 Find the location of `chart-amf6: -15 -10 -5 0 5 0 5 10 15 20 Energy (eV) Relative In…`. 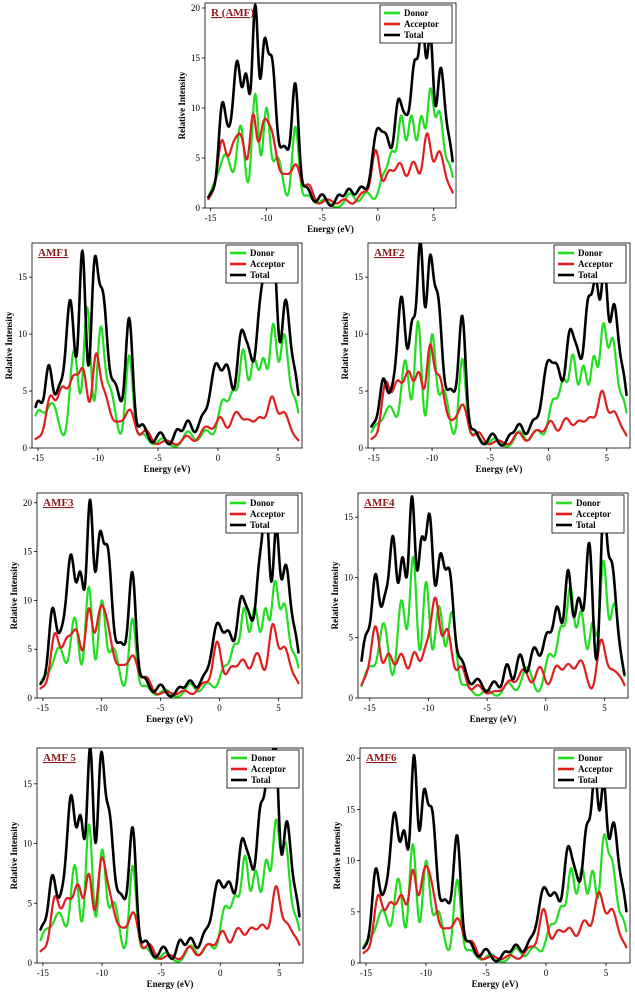

chart-amf6: -15 -10 -5 0 5 0 5 10 15 20 Energy (eV) Relative In… is located at coordinates (480, 870).